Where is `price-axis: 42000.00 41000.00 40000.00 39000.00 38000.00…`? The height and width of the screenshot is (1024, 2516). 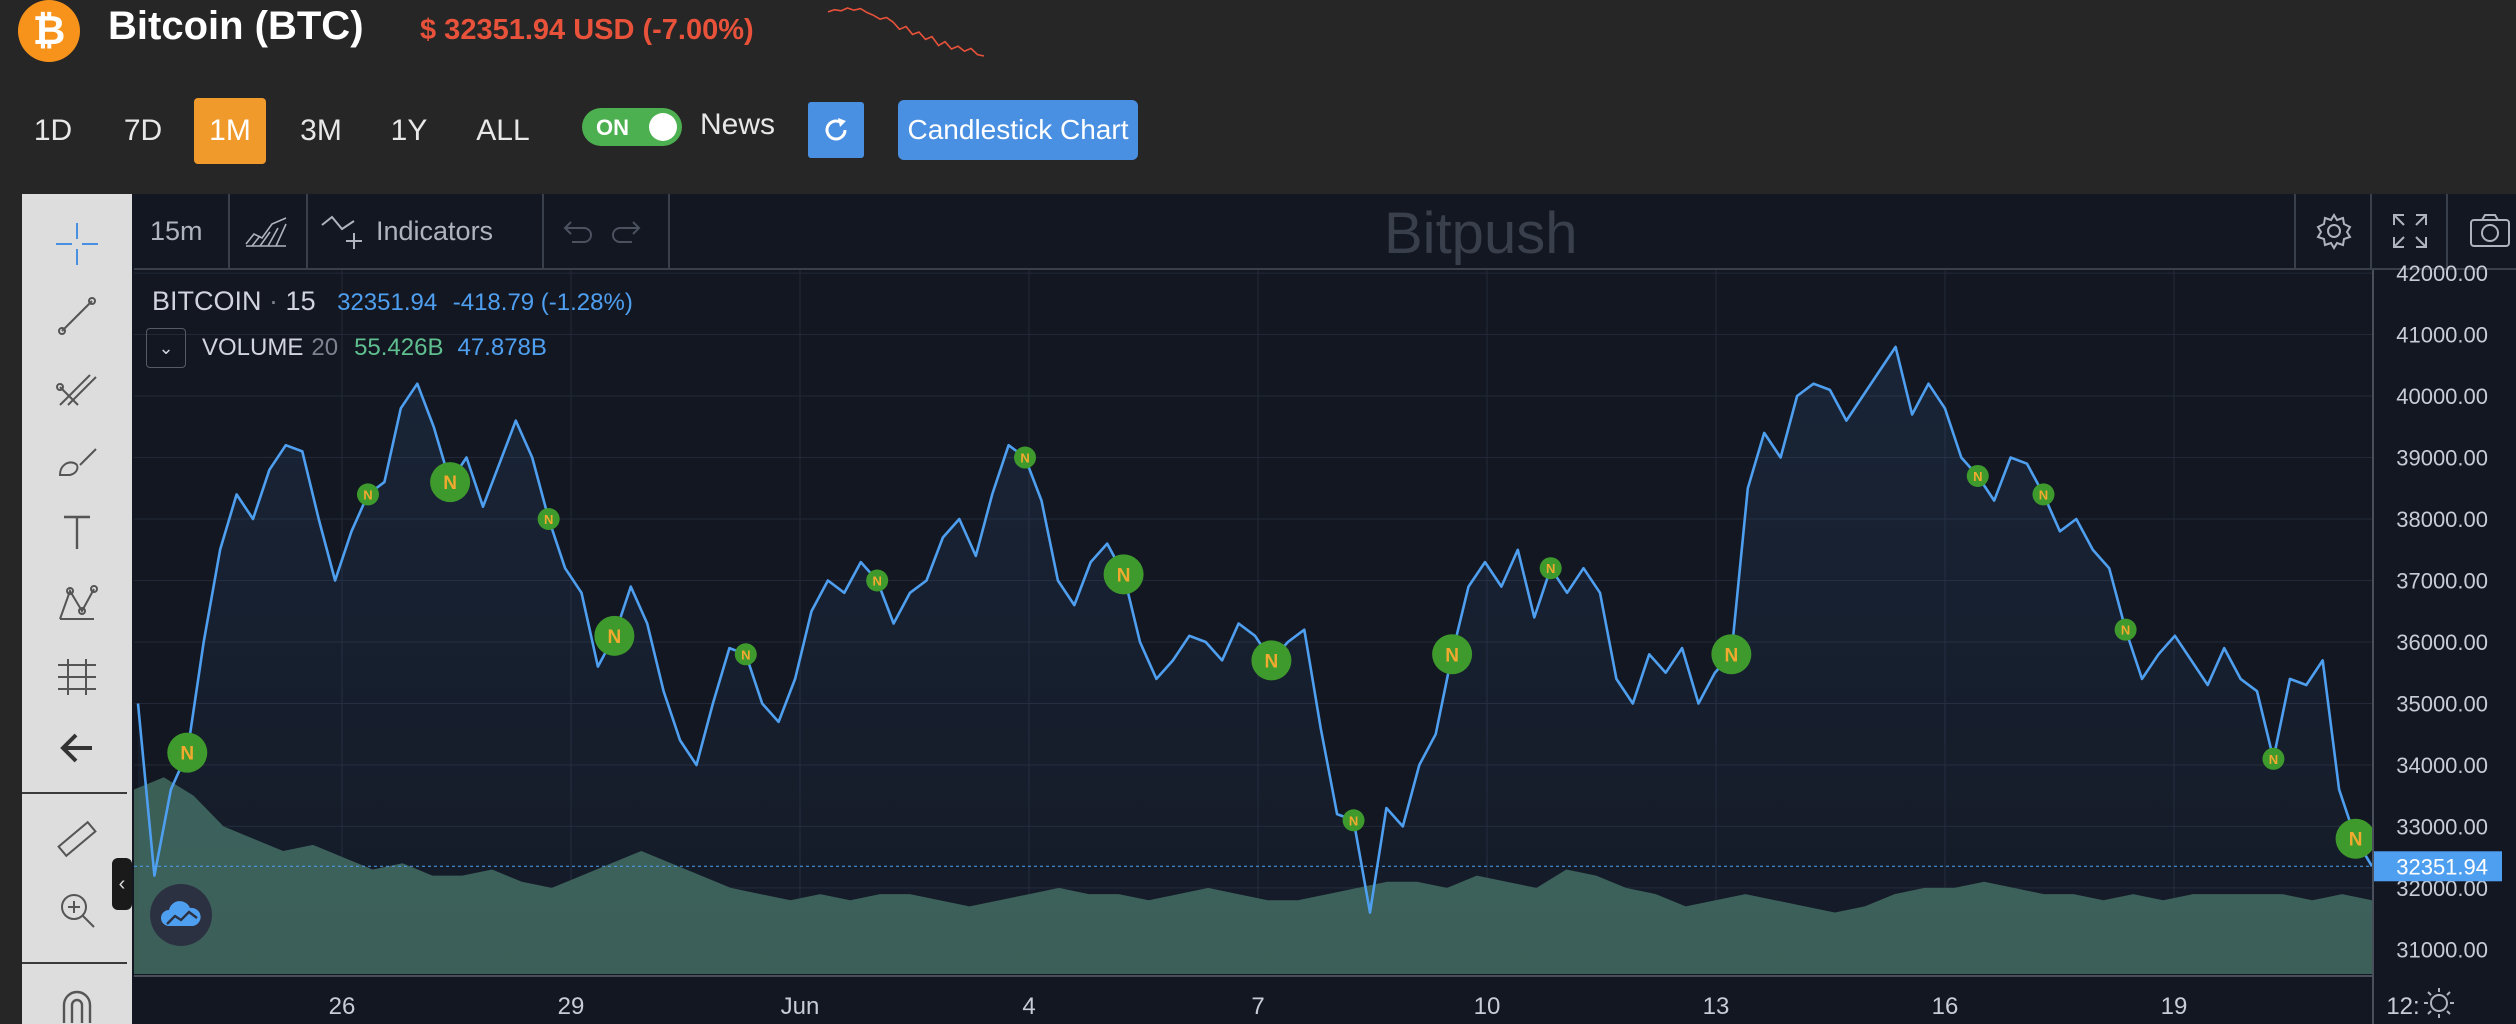 price-axis: 42000.00 41000.00 40000.00 39000.00 38000.00… is located at coordinates (2442, 611).